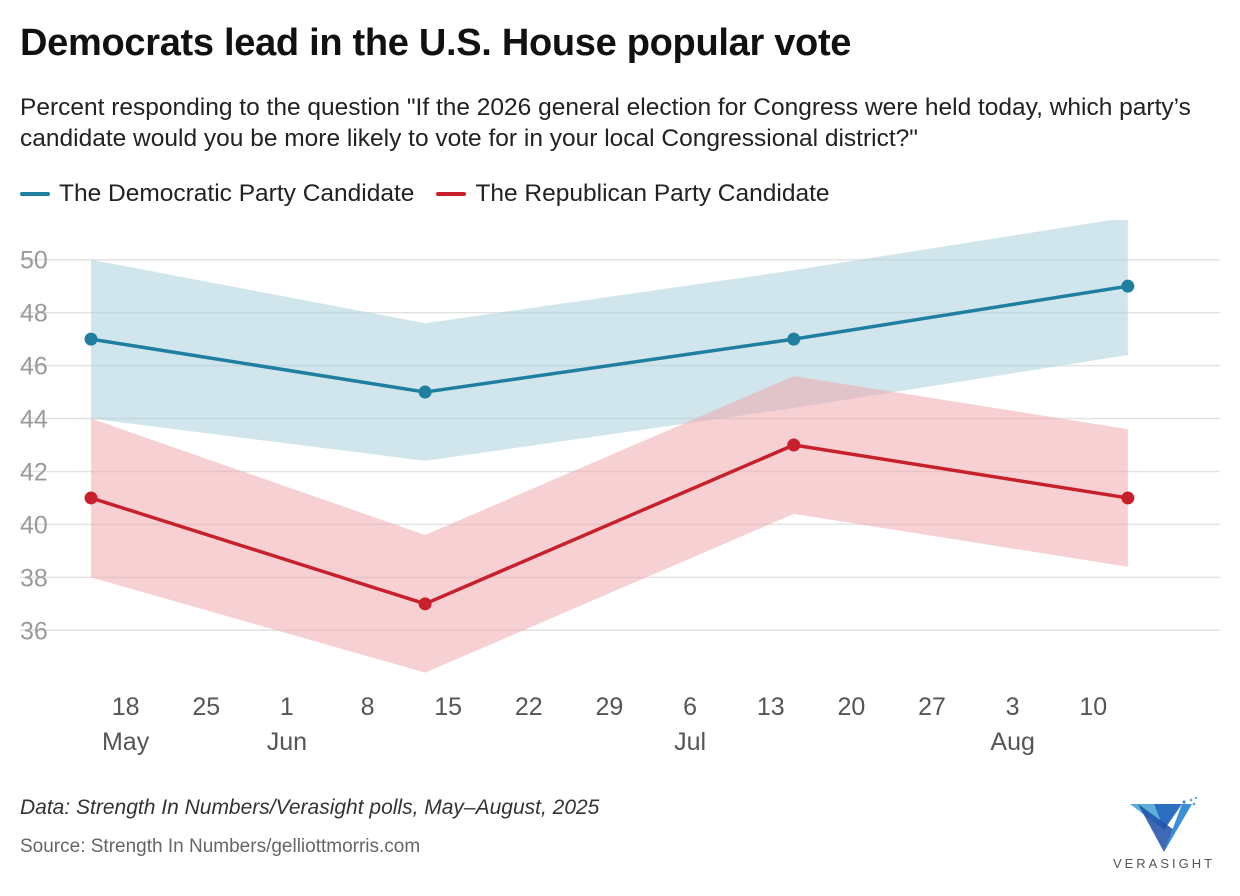 Image resolution: width=1240 pixels, height=896 pixels. I want to click on x-month-label: Jul, so click(690, 742).